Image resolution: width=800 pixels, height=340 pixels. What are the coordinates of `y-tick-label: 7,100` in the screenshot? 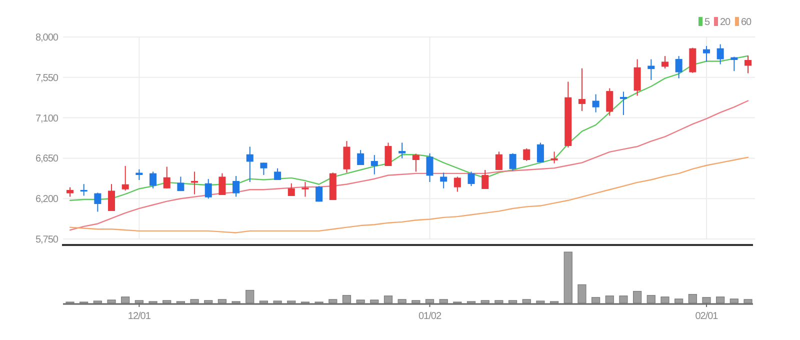 It's located at (47, 118).